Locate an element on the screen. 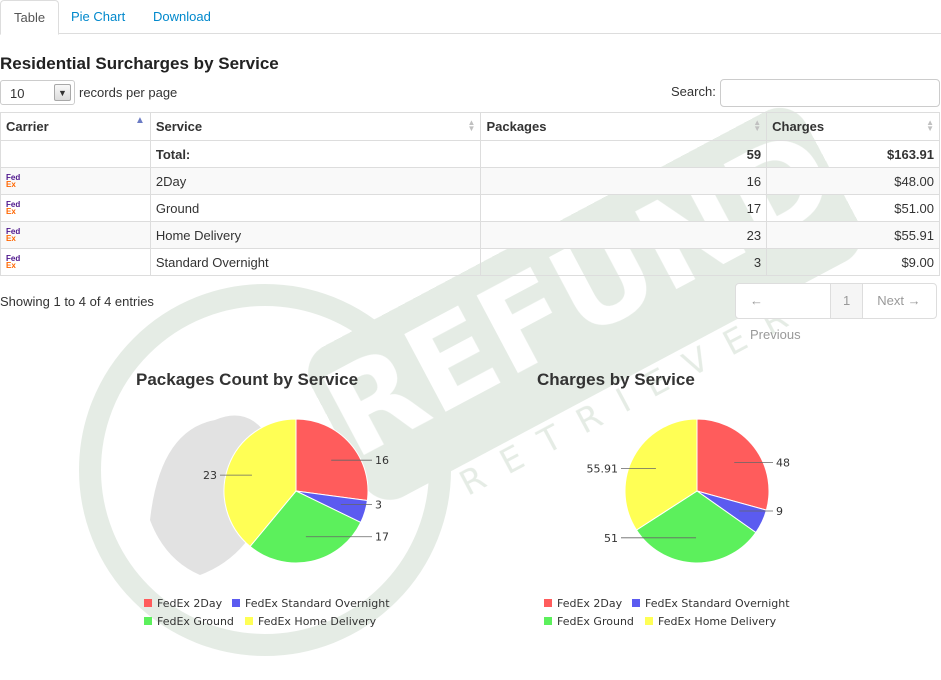 The height and width of the screenshot is (680, 941). charges-cell: $9.00 is located at coordinates (853, 262).